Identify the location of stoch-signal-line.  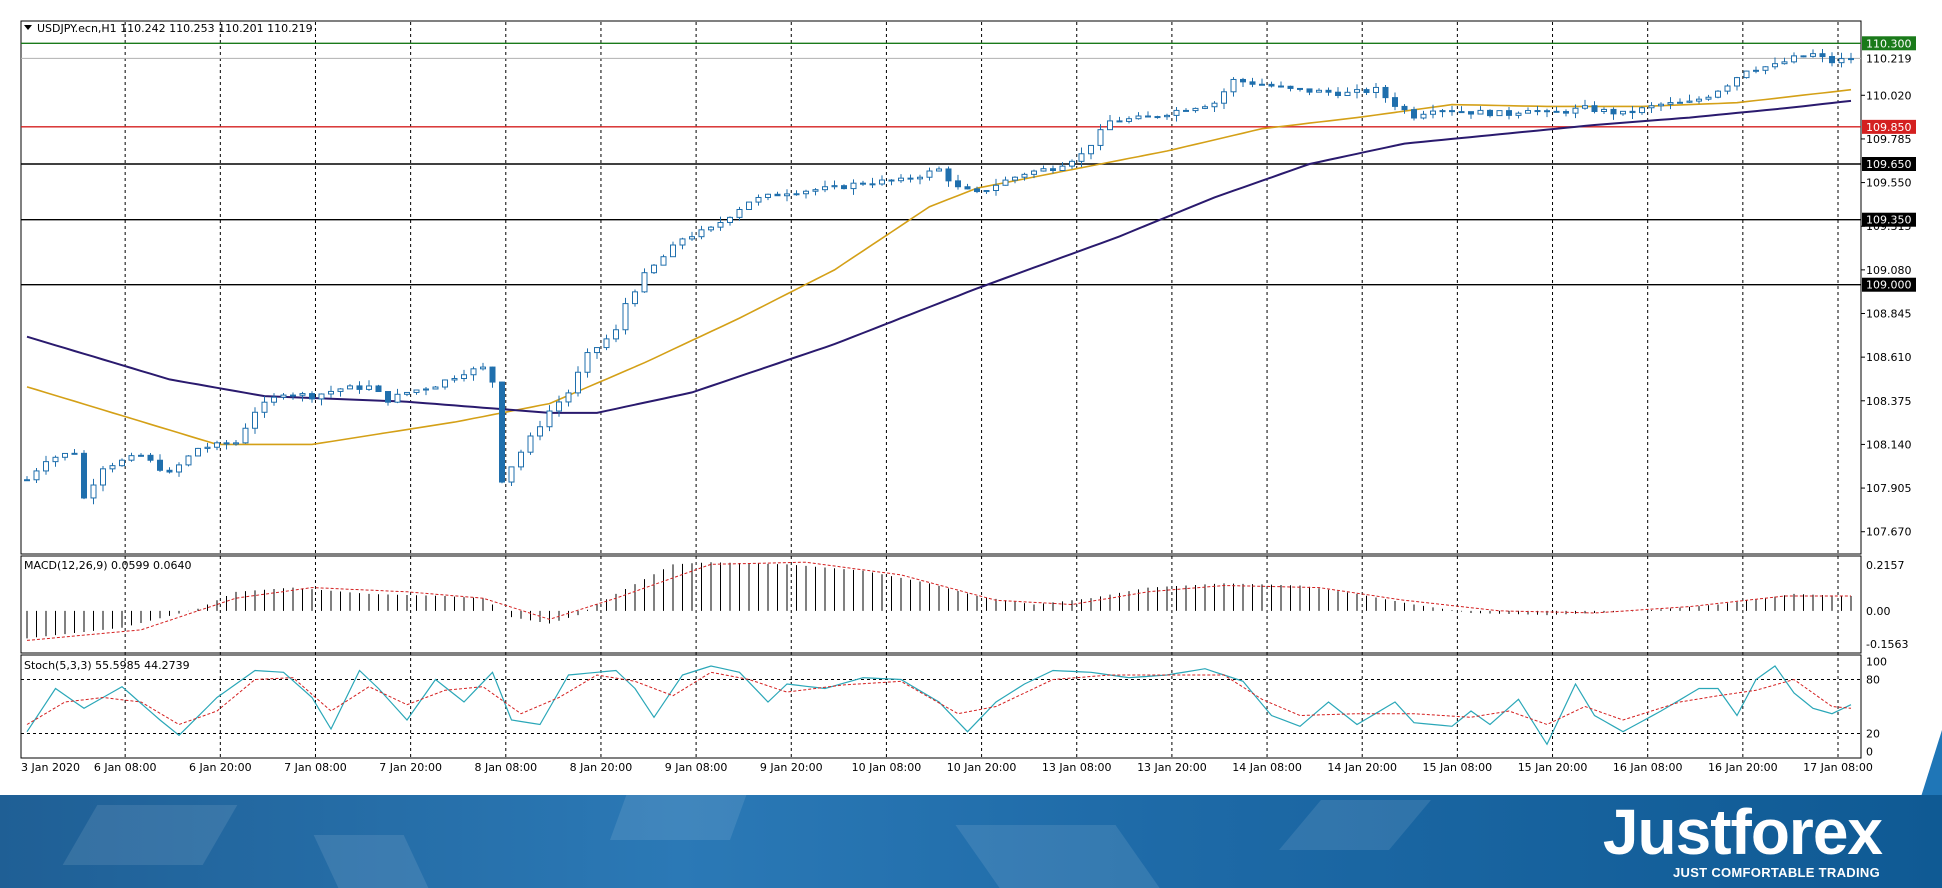
(939, 698).